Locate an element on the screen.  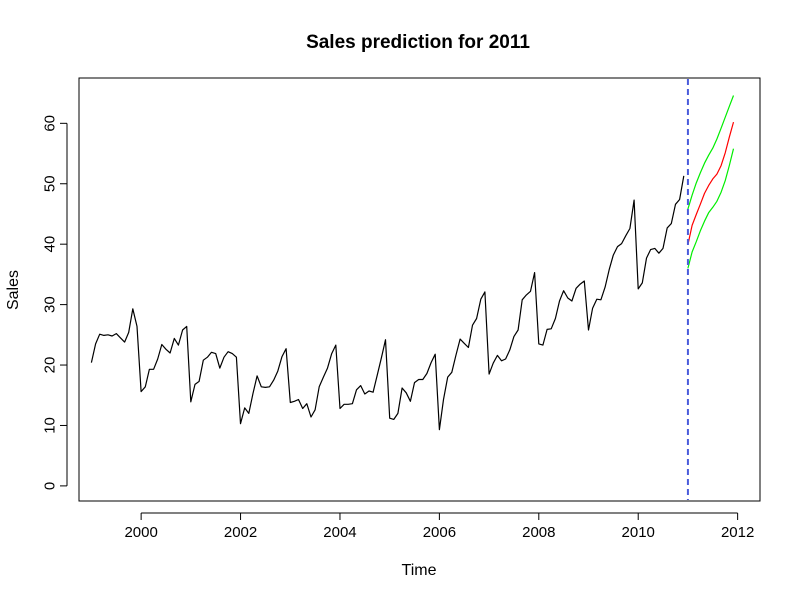
x-tick-label: 2012 is located at coordinates (737, 532).